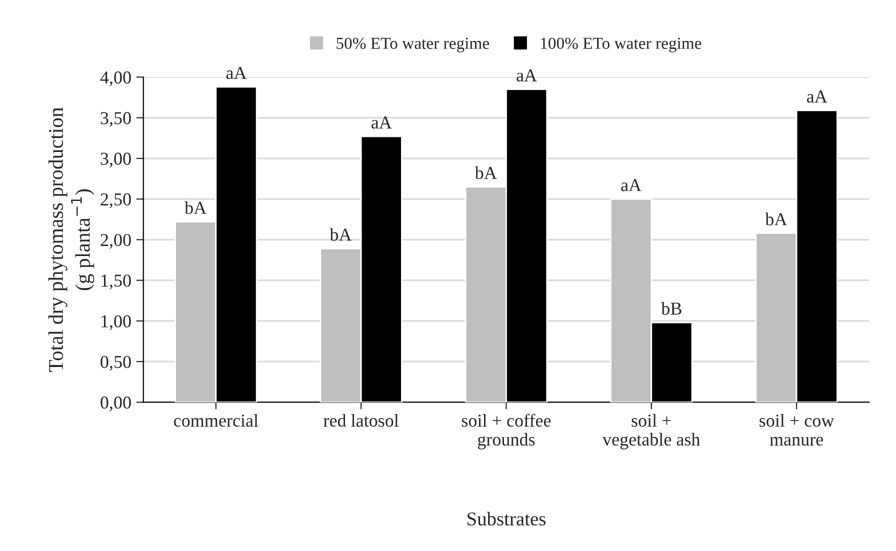 Image resolution: width=896 pixels, height=551 pixels. I want to click on y-axis-title: Total dry phytomass production (g planta$^{−1}$), so click(71, 239).